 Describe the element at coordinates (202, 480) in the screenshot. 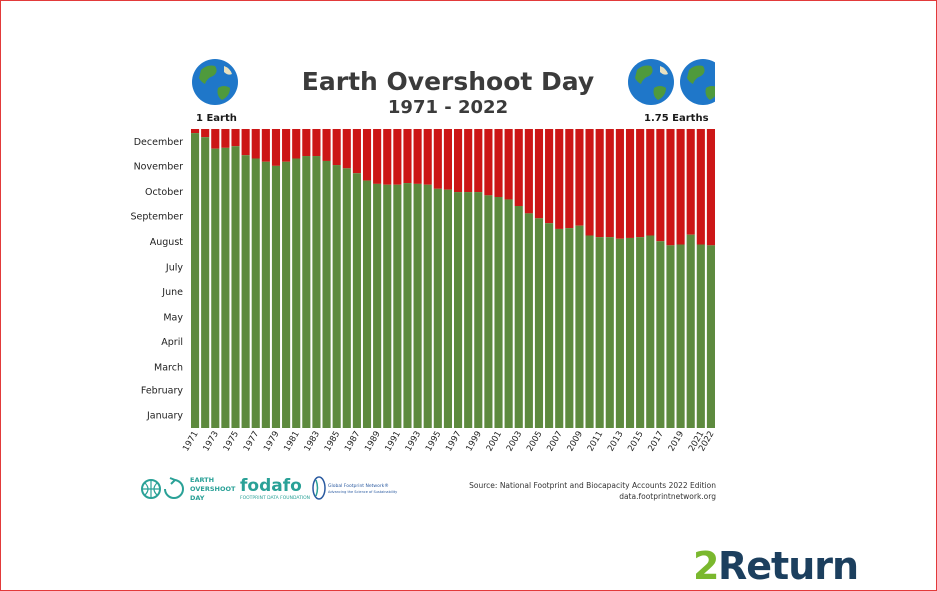

I see `eod-logo-line1: EARTH` at that location.